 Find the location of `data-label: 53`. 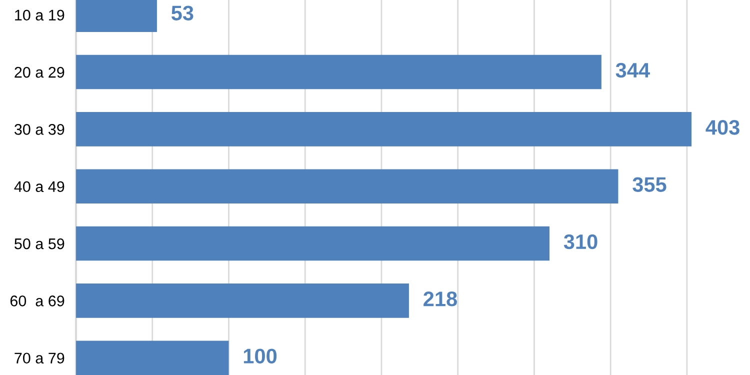

data-label: 53 is located at coordinates (182, 13).